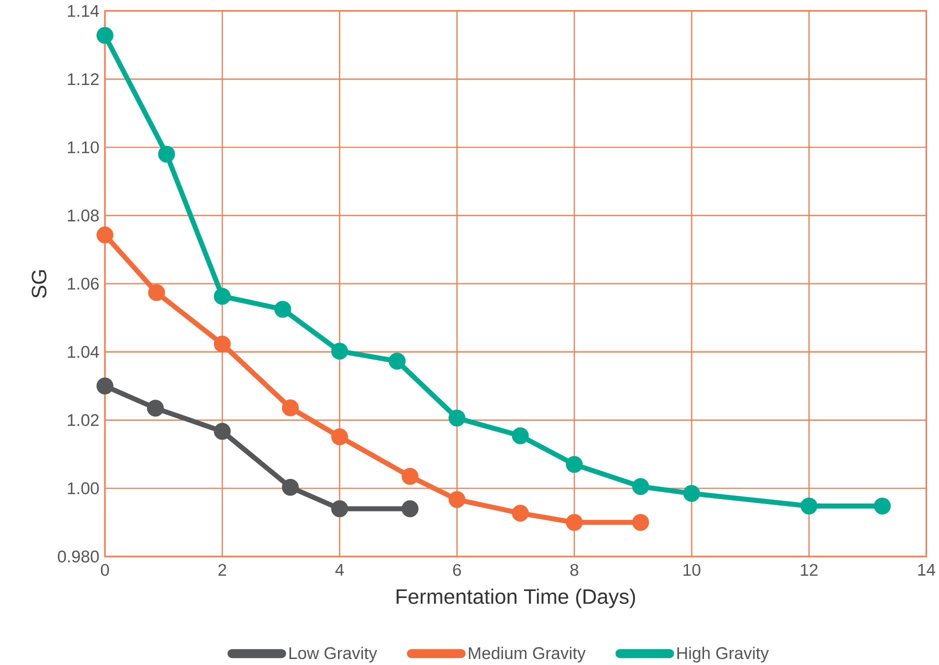  I want to click on x-axis-title: Fermentation Time (Days), so click(515, 598).